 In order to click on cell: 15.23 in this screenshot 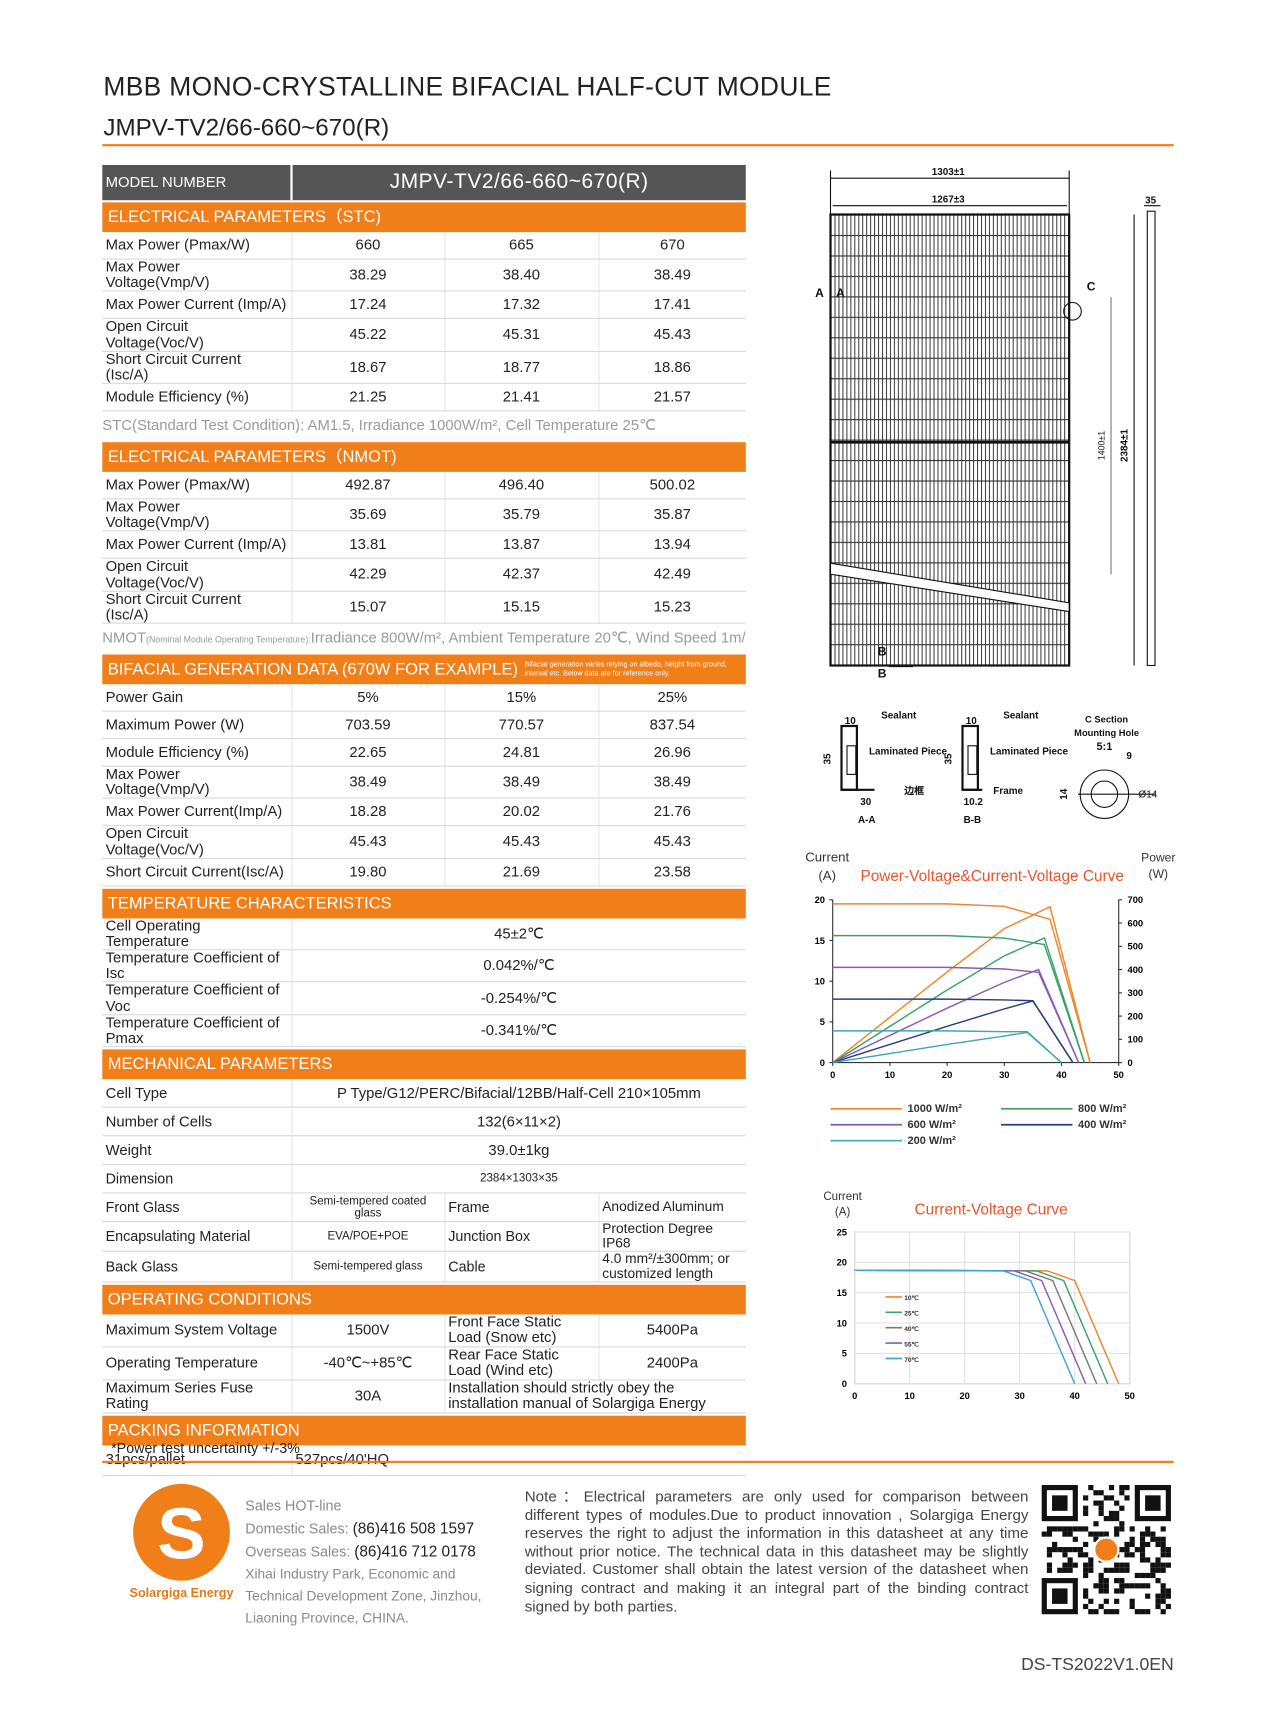, I will do `click(671, 607)`.